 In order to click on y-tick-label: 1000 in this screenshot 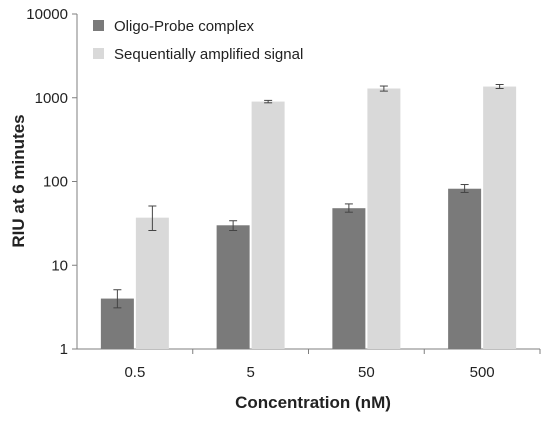, I will do `click(51, 98)`.